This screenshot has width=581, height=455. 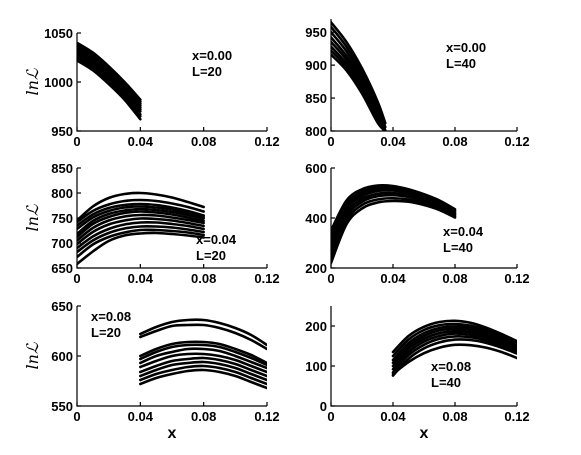 I want to click on panel-row3-left: 0 0.04 0.08 0.12 550 600 650 x=0.08L=20 lnℒ x, so click(x=151, y=370).